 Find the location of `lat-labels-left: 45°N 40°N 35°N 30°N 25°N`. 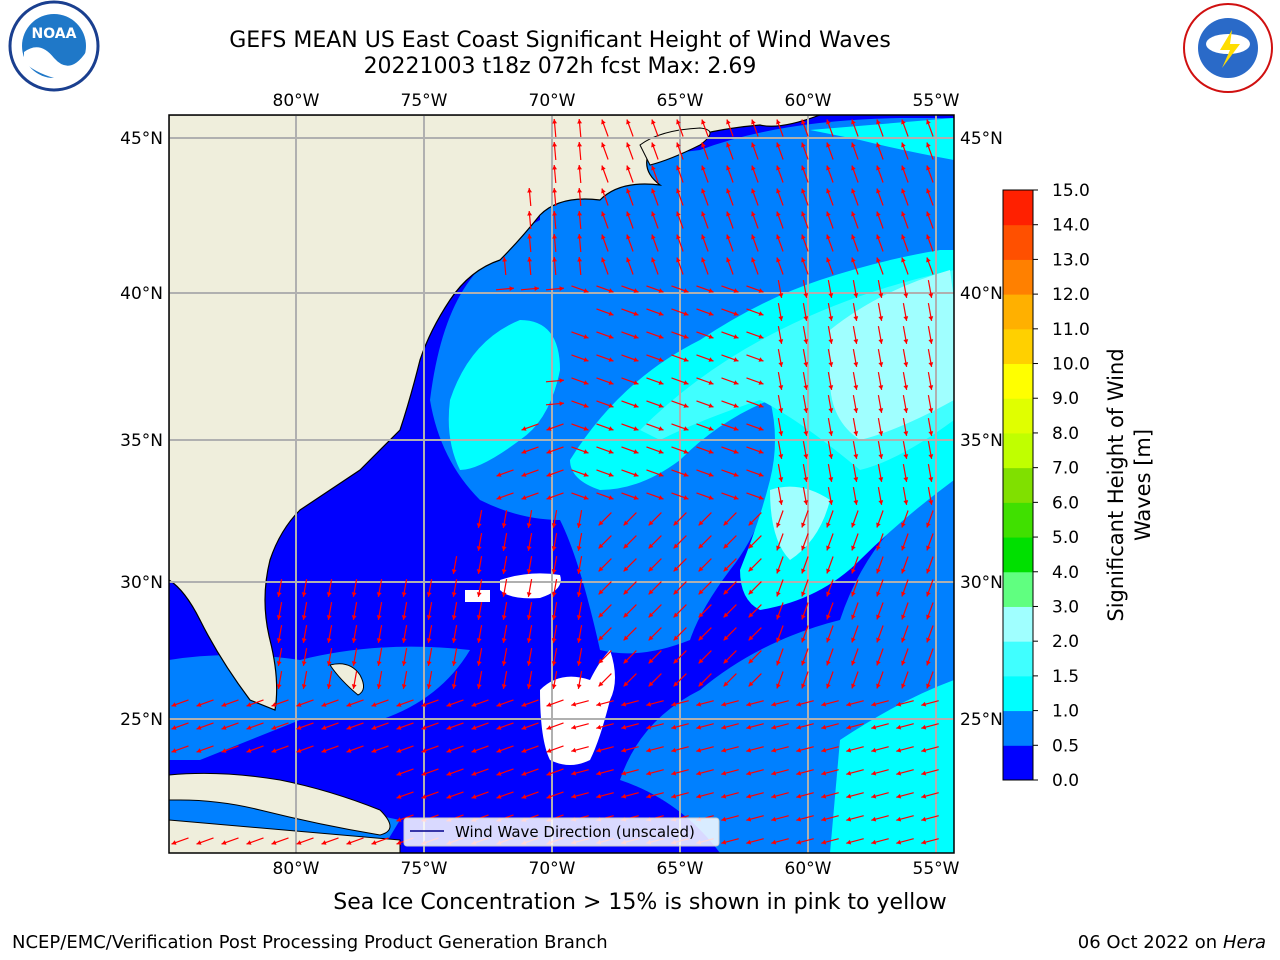

lat-labels-left: 45°N 40°N 35°N 30°N 25°N is located at coordinates (141, 429).